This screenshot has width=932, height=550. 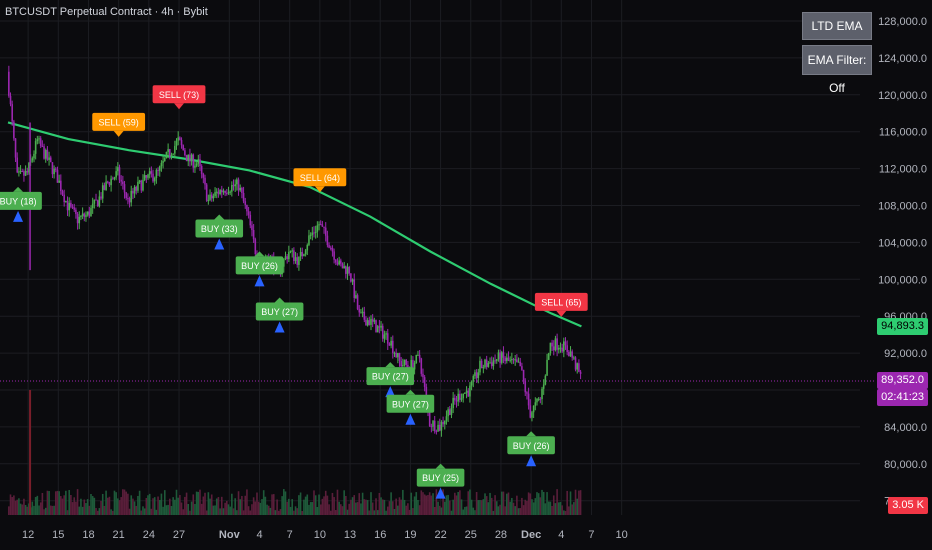 What do you see at coordinates (902, 280) in the screenshot?
I see `y-tick-label: 100,000.0` at bounding box center [902, 280].